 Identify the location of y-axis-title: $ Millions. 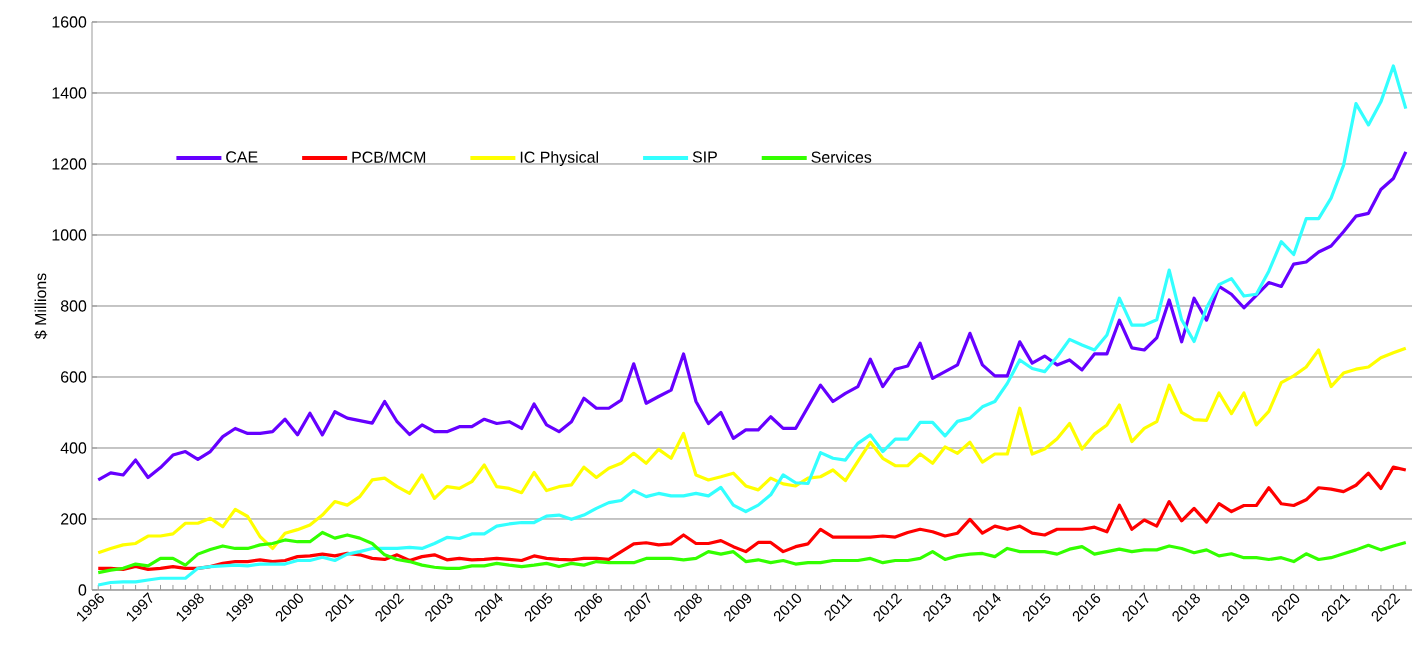
(41, 306).